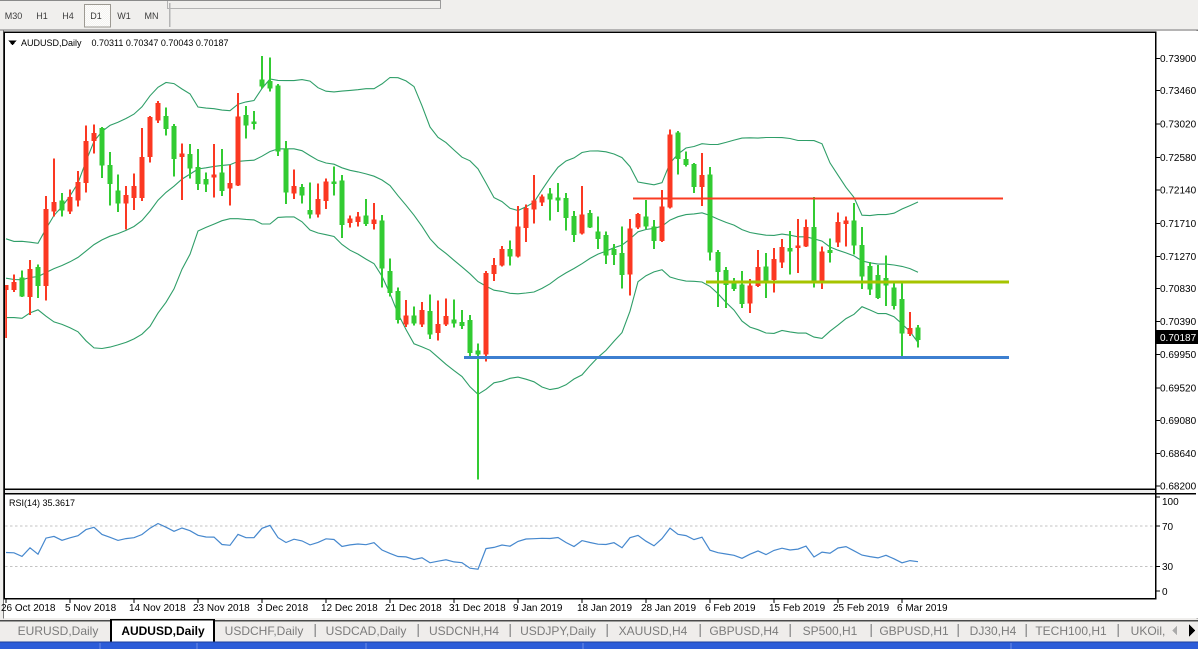 This screenshot has width=1198, height=649. Describe the element at coordinates (1178, 257) in the screenshot. I see `svg-text: 0.71270` at that location.